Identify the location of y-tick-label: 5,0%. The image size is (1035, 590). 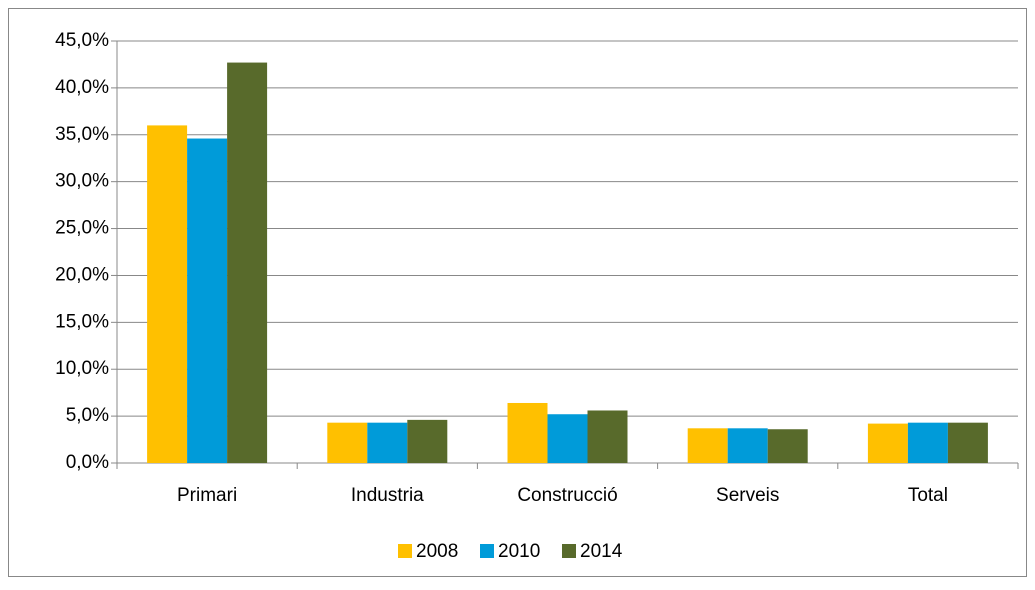
(87, 415).